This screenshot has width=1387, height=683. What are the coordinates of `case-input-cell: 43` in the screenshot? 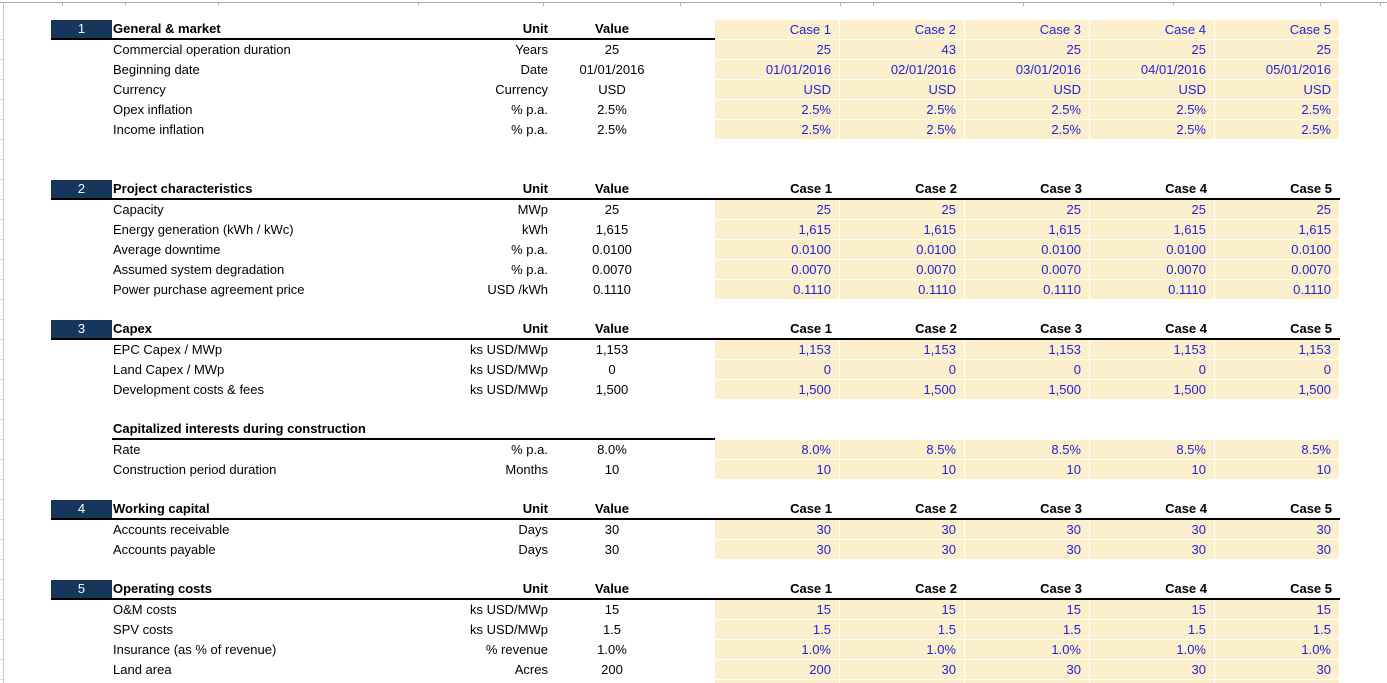 It's located at (902, 50).